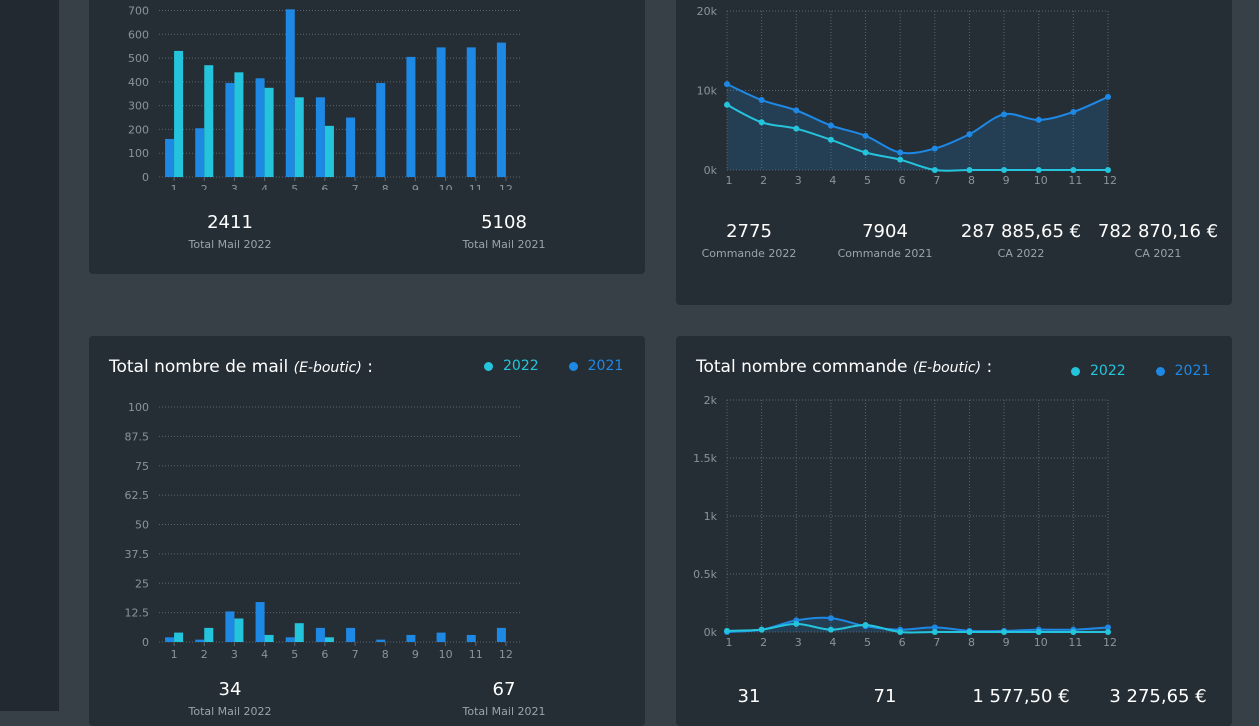 The image size is (1259, 726). Describe the element at coordinates (750, 240) in the screenshot. I see `stat-commande-2022: 2775 Commande 2022` at that location.